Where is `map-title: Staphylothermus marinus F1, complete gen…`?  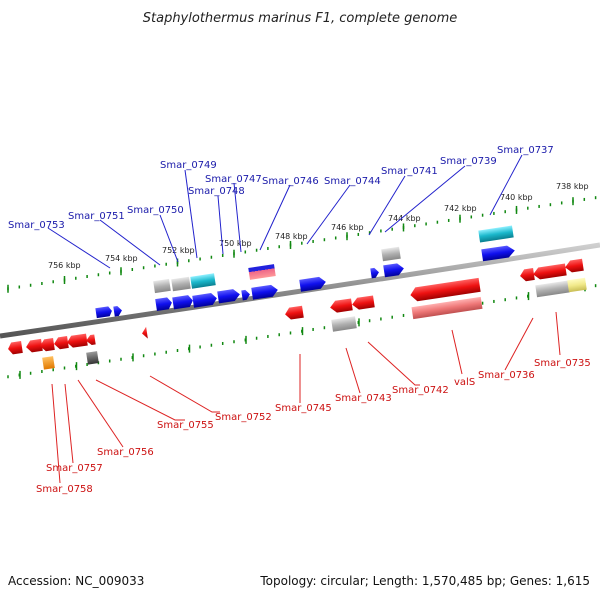
map-title: Staphylothermus marinus F1, complete gen… is located at coordinates (300, 18).